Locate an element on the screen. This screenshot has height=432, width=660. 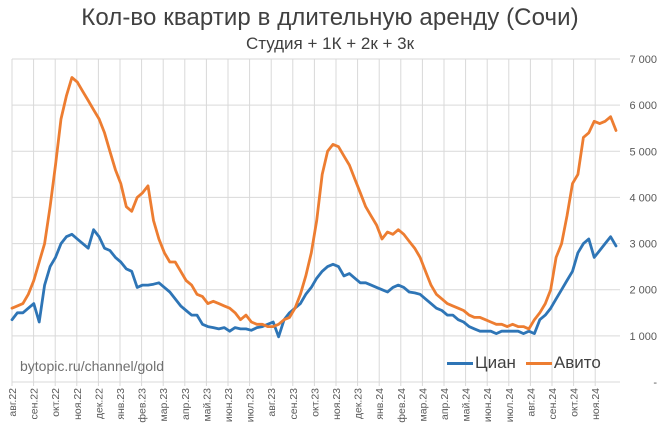
x-tick-label: окт.24 is located at coordinates (575, 402).